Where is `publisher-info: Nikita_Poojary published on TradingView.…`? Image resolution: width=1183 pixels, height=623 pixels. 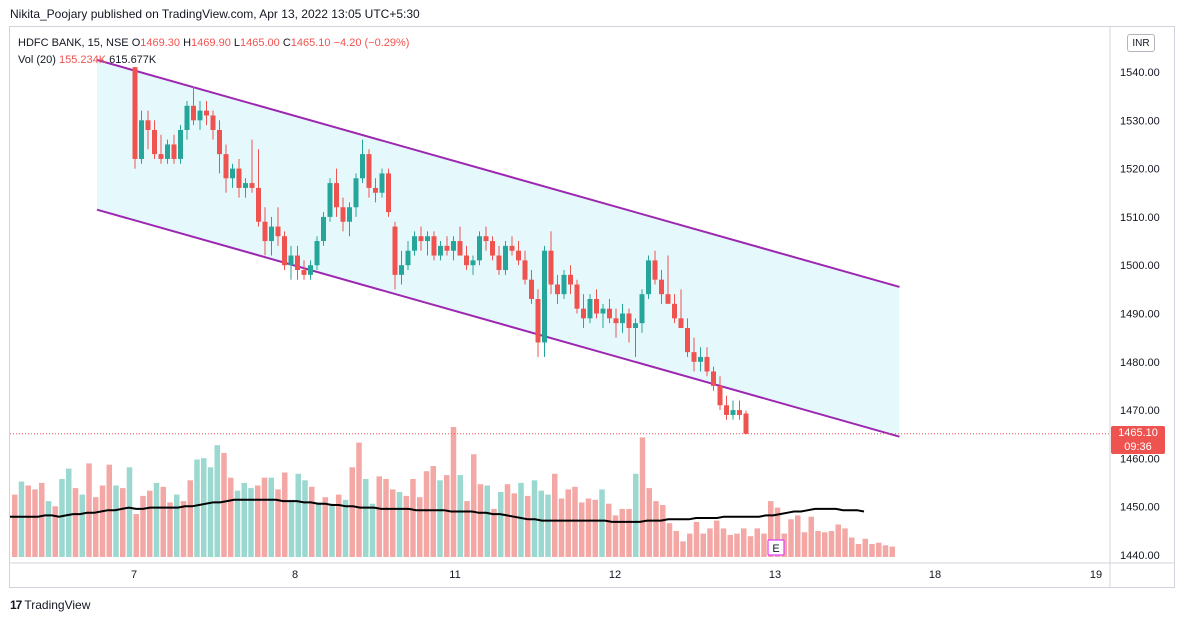 publisher-info: Nikita_Poojary published on TradingView.… is located at coordinates (215, 14).